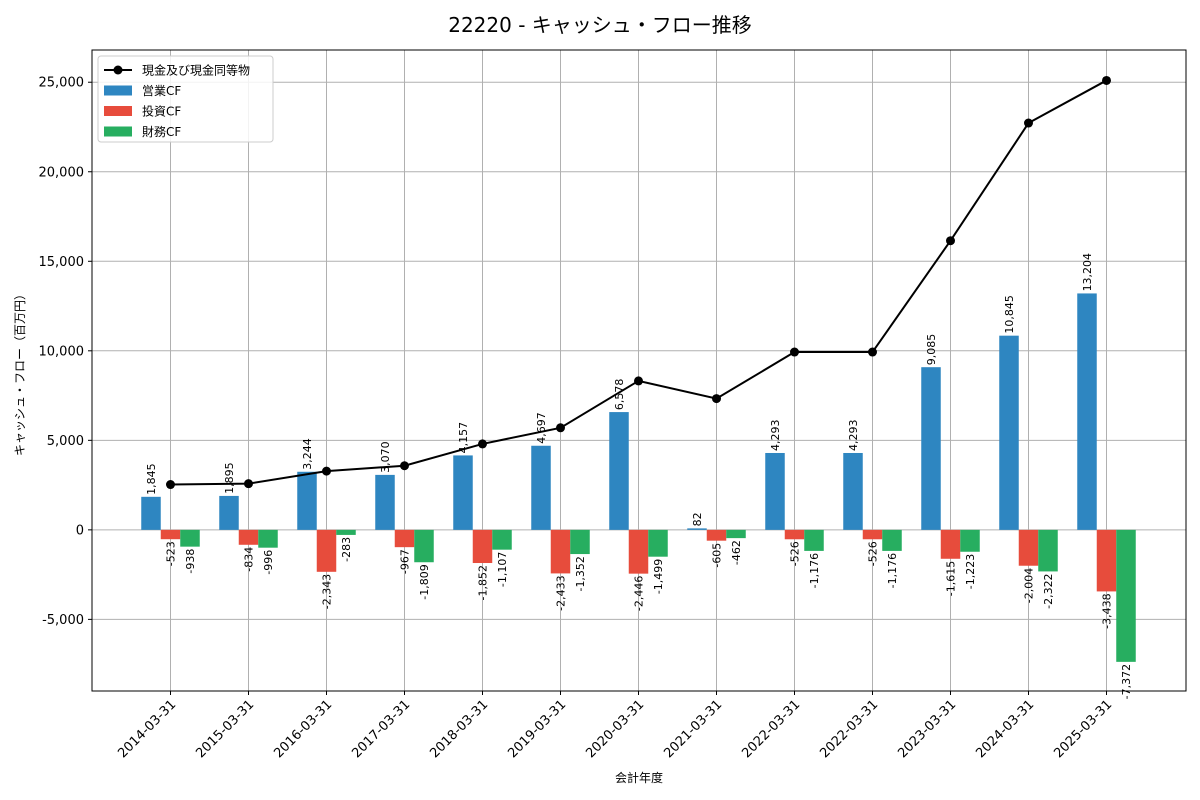  What do you see at coordinates (424, 581) in the screenshot?
I see `data-label: -1,809` at bounding box center [424, 581].